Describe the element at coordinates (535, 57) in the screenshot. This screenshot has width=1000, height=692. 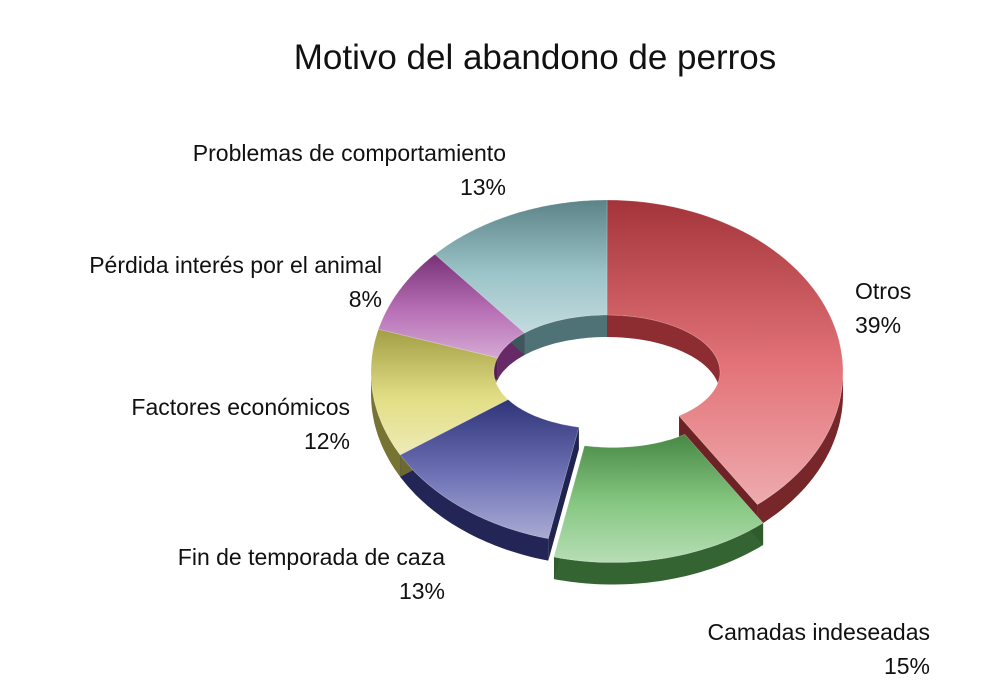
I see `chart-title: Motivo del abandono de perros` at that location.